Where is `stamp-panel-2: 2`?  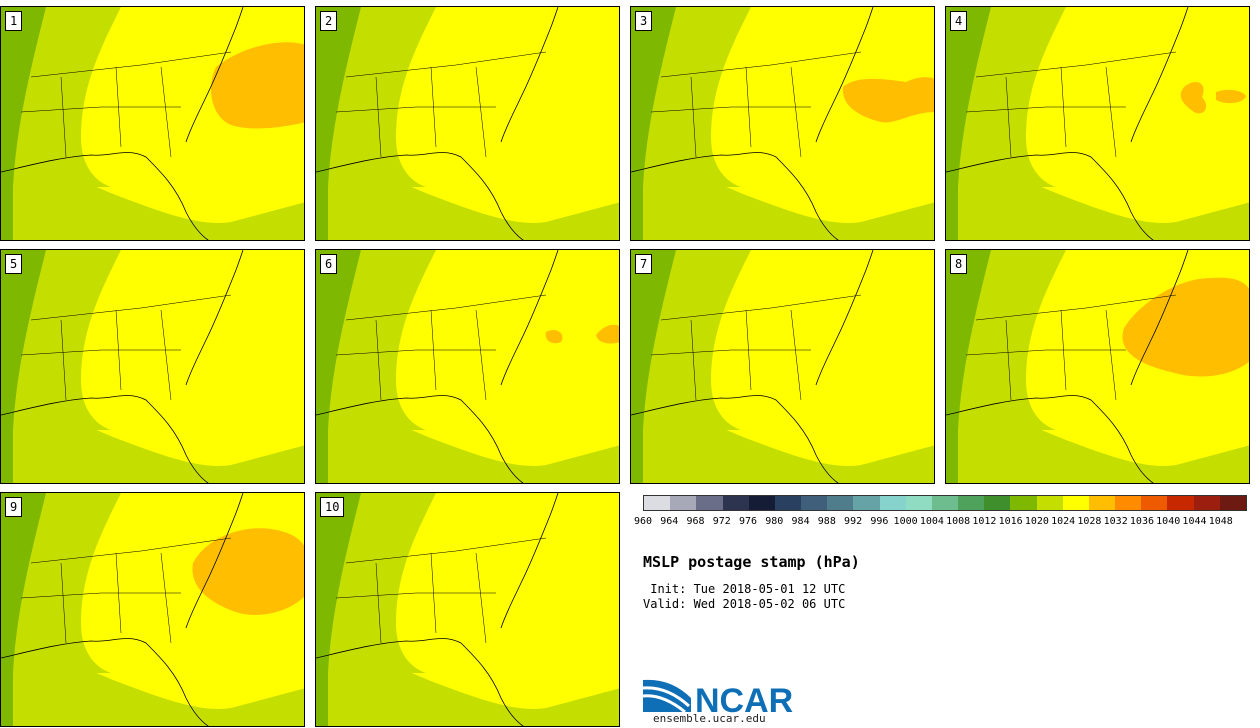 stamp-panel-2: 2 is located at coordinates (467, 123).